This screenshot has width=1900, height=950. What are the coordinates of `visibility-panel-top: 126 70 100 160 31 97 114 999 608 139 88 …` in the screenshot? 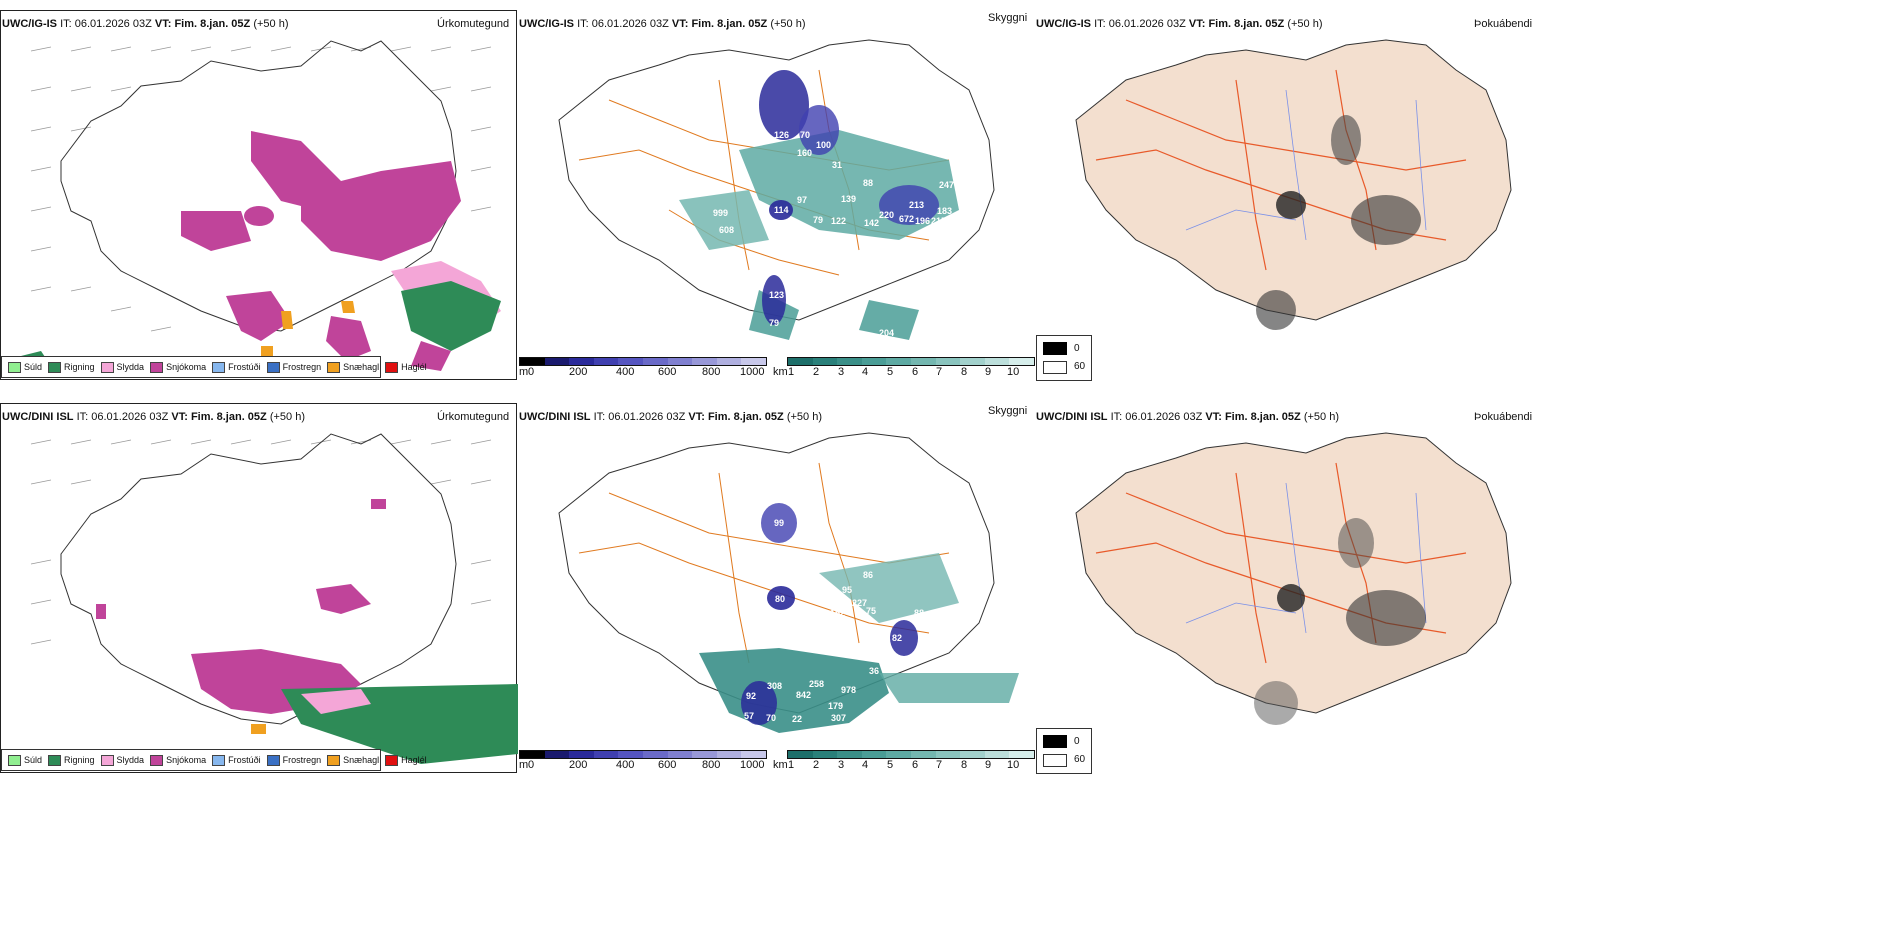 It's located at (776, 195).